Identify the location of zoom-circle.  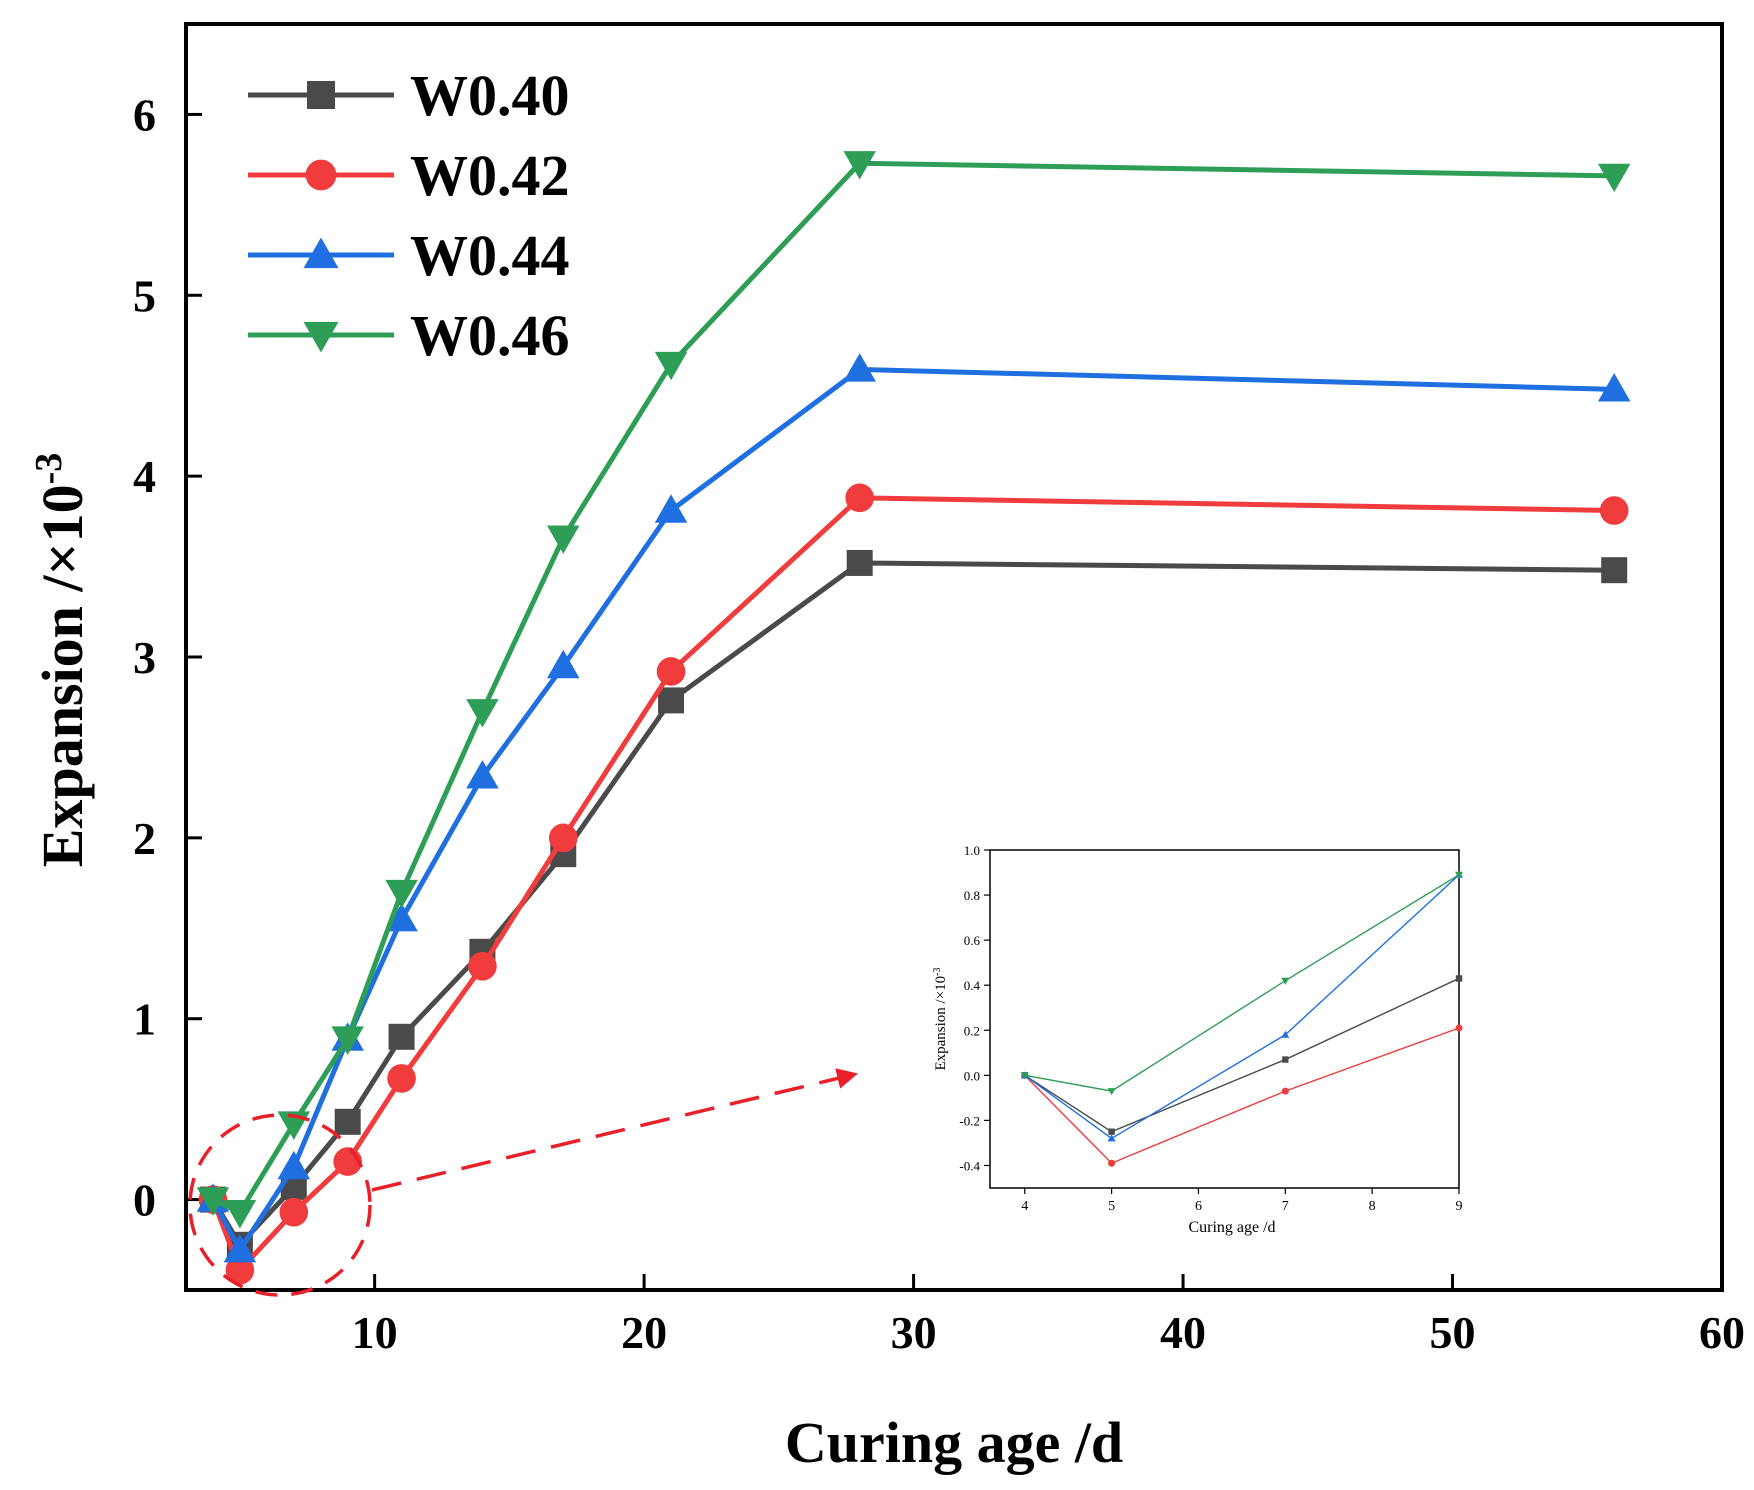
(280, 1205).